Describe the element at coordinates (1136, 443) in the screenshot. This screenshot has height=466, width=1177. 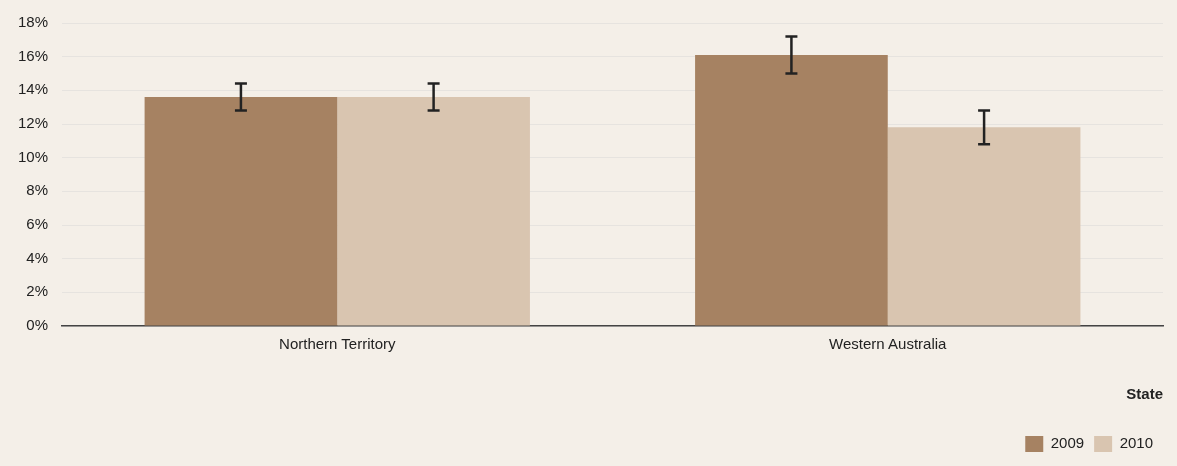
I see `legend-label: 2010` at that location.